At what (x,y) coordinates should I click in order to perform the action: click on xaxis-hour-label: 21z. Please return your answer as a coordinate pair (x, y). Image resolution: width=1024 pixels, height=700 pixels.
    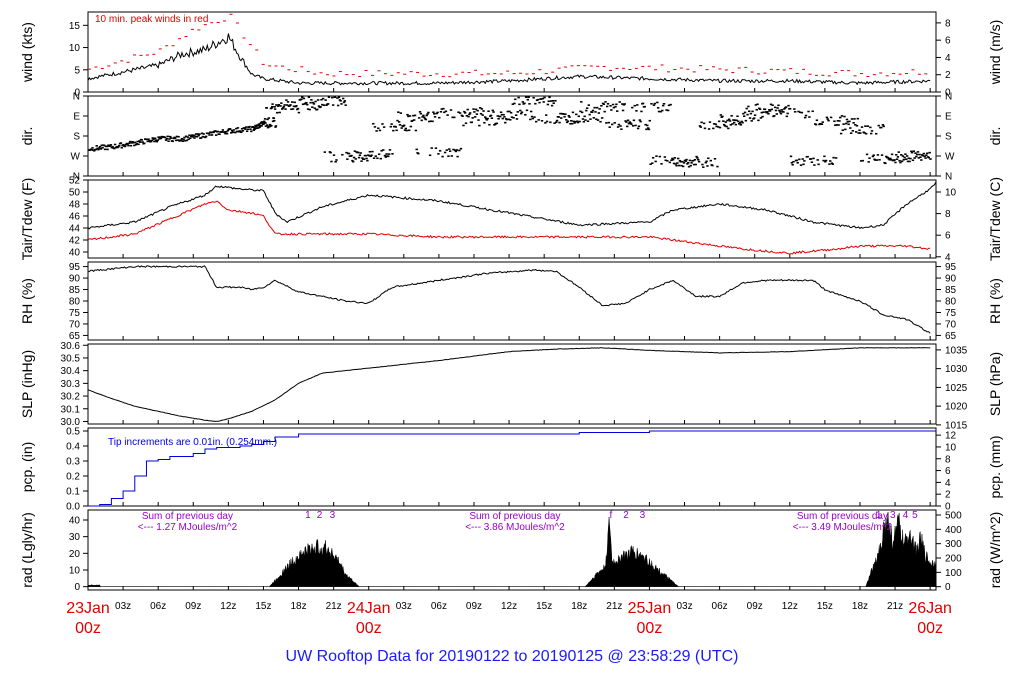
    Looking at the image, I should click on (614, 606).